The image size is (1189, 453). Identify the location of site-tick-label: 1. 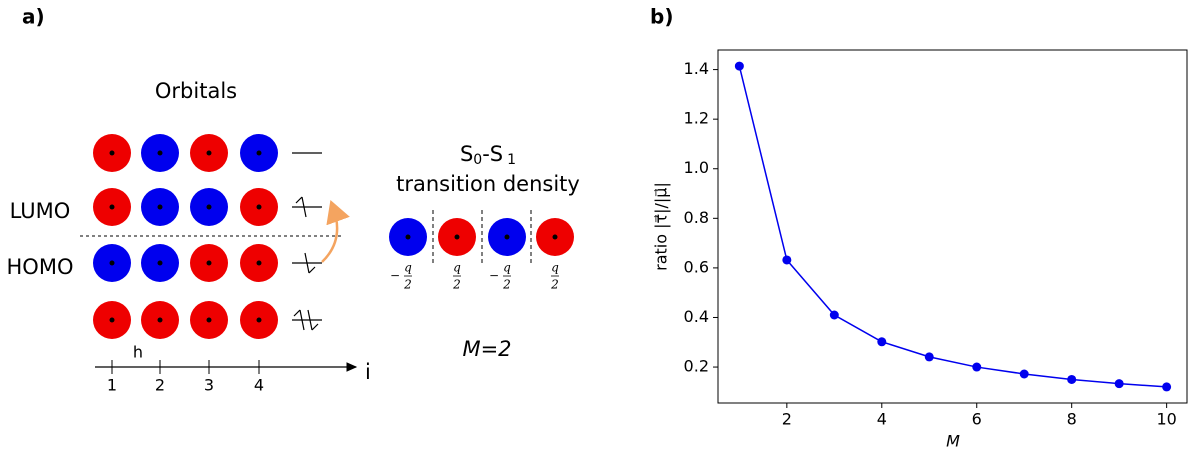
(112, 385).